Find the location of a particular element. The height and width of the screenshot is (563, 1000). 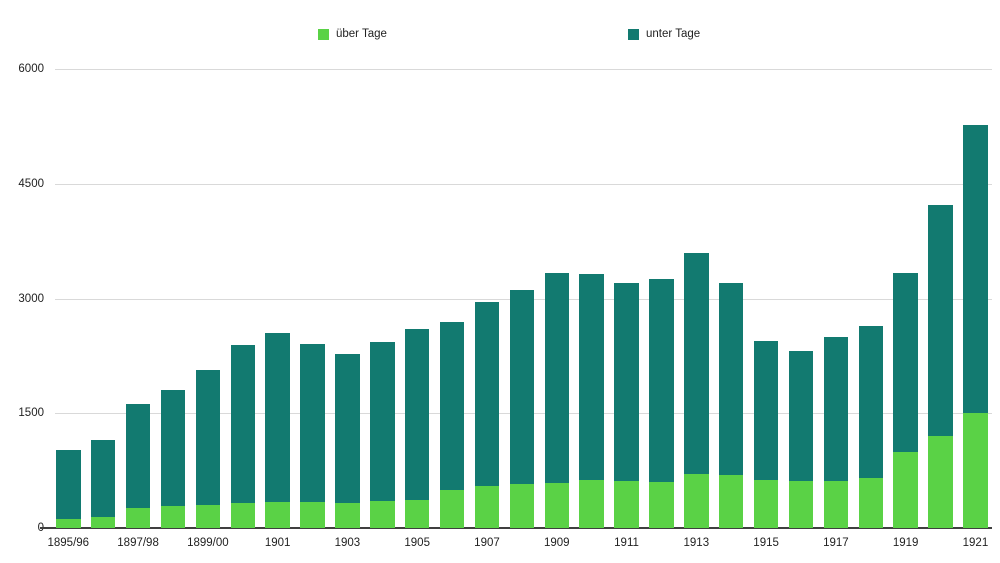

legend-item-uber-tage: über Tage is located at coordinates (352, 34).